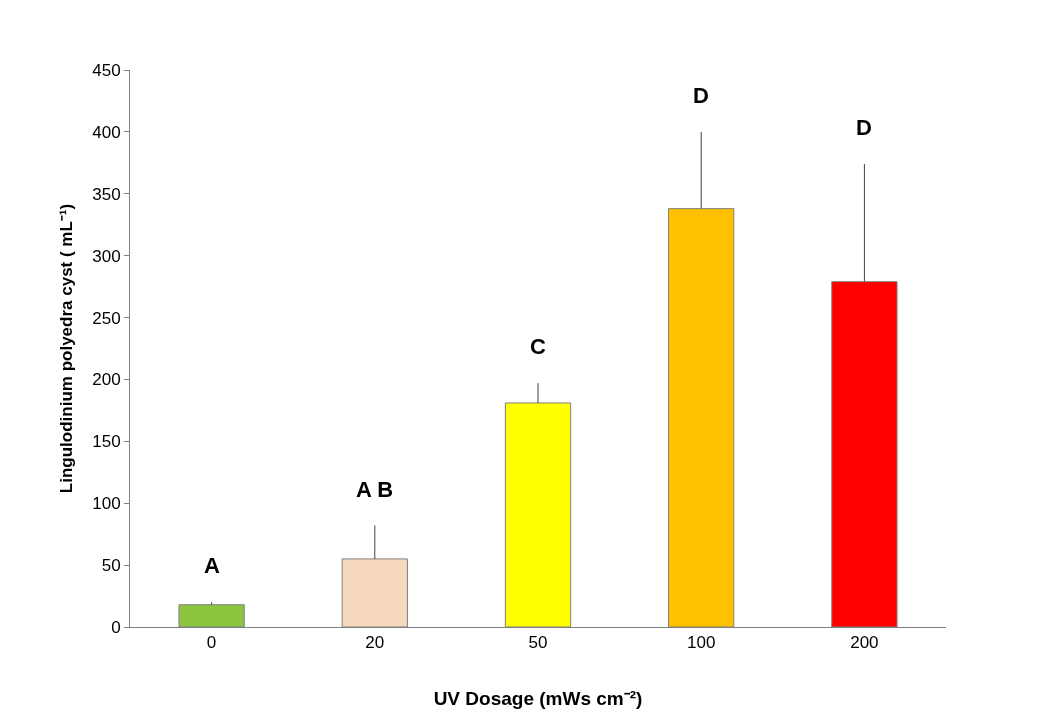 The height and width of the screenshot is (717, 1056). What do you see at coordinates (375, 643) in the screenshot?
I see `x-tick-label: 20` at bounding box center [375, 643].